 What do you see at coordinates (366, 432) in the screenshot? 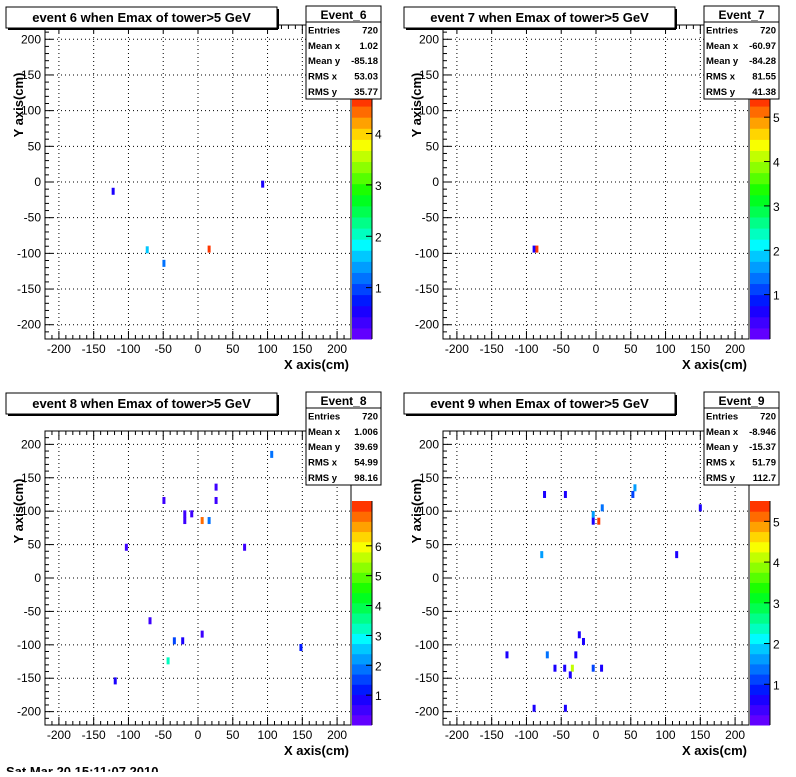
I see `stats-value: 1.006` at bounding box center [366, 432].